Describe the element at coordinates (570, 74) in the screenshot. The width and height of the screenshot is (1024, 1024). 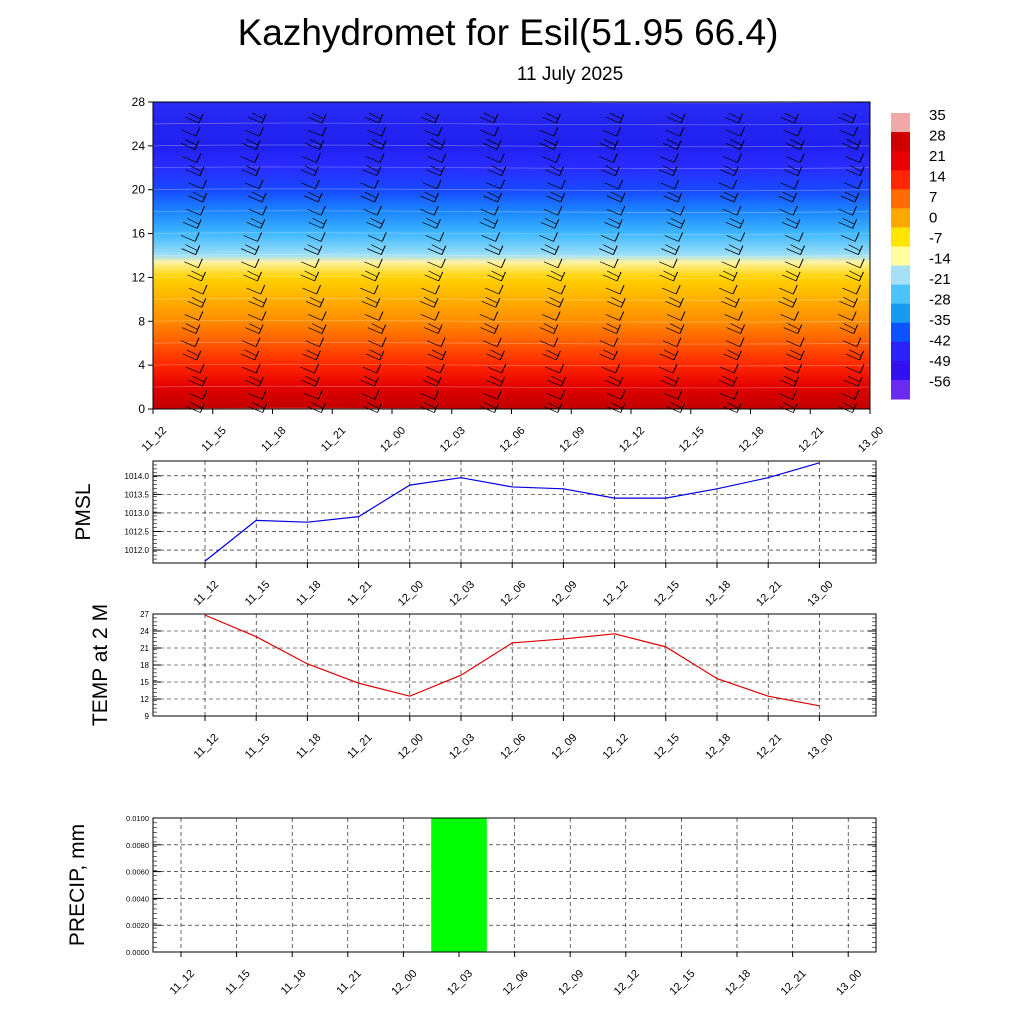
I see `chart-subtitle: 11 July 2025` at that location.